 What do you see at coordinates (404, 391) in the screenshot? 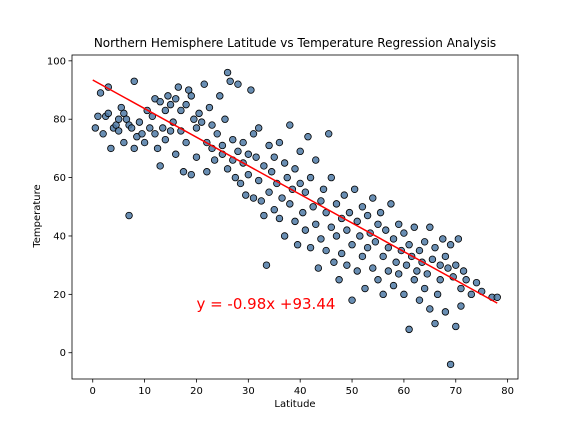
I see `x-tick-label: 60` at bounding box center [404, 391].